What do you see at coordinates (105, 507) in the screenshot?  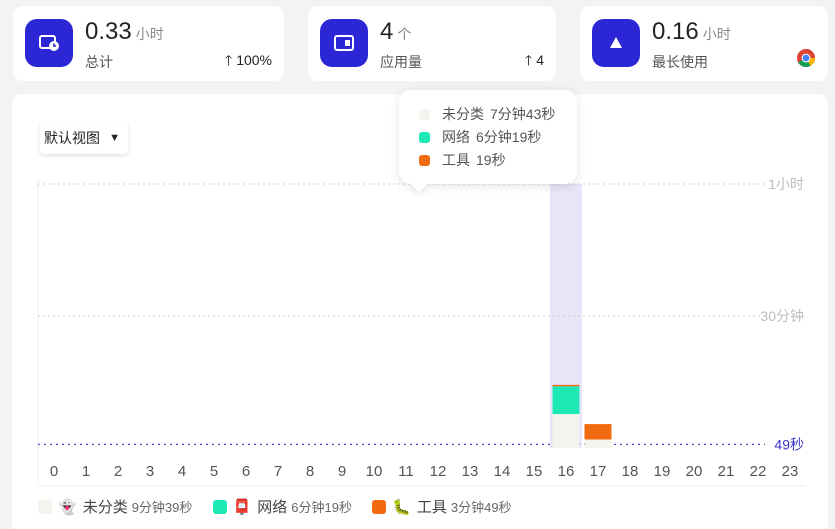 I see `legend-label: 未分类` at bounding box center [105, 507].